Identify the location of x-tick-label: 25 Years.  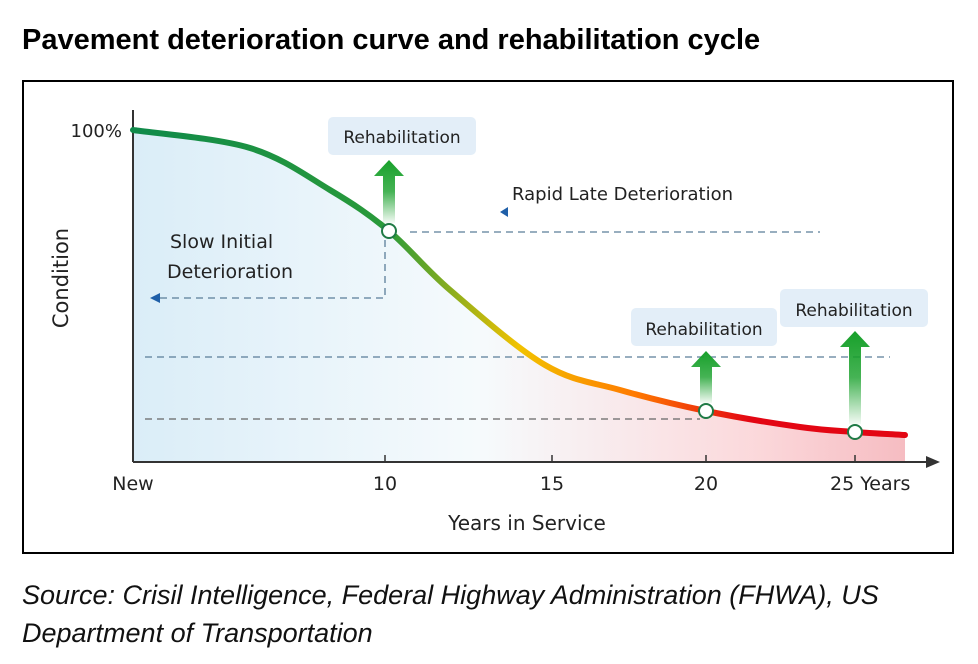
(870, 484).